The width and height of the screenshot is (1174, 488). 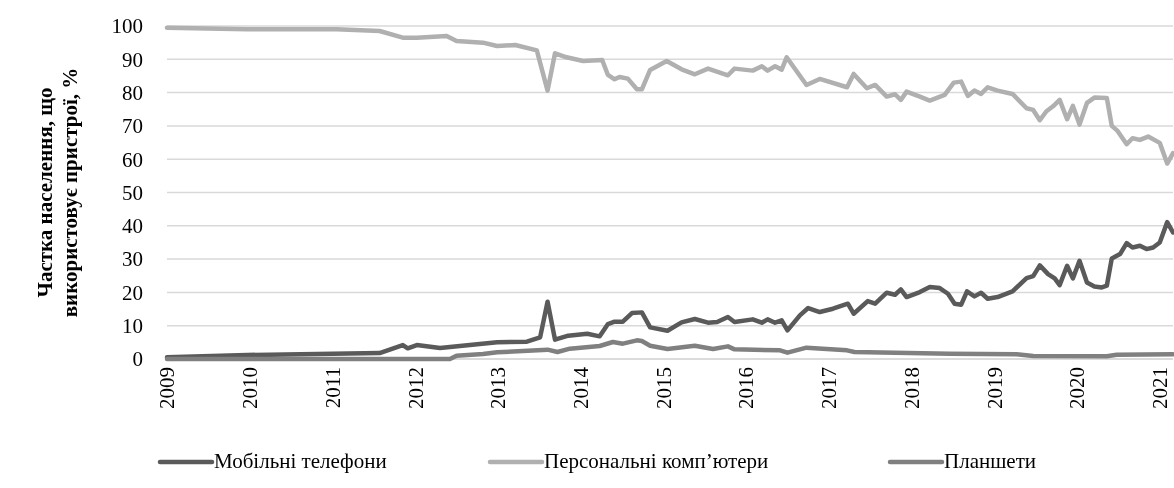 What do you see at coordinates (300, 461) in the screenshot?
I see `legend-label: Мобільні телефони` at bounding box center [300, 461].